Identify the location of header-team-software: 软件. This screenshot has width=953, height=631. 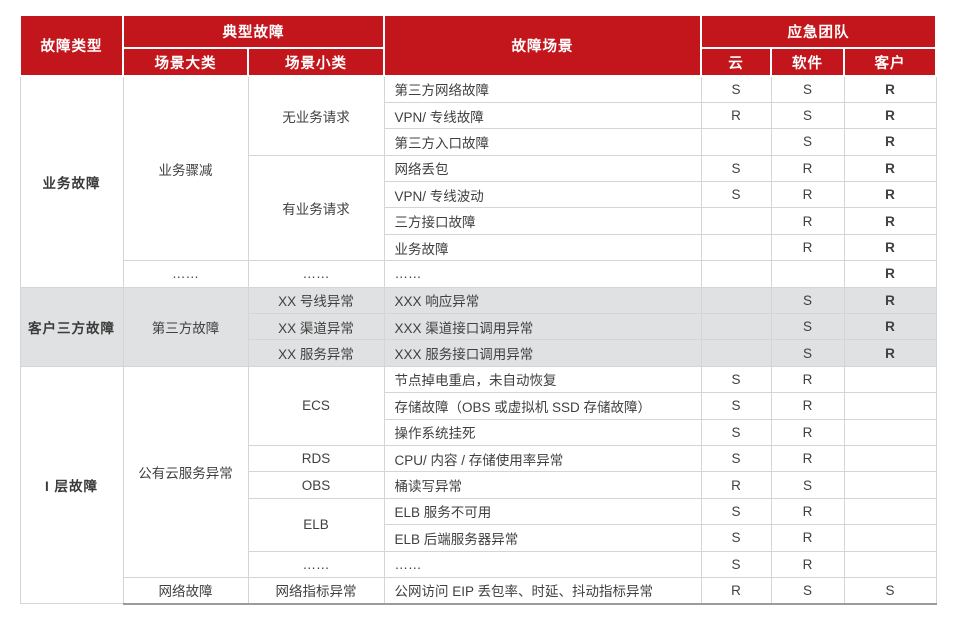
(807, 62).